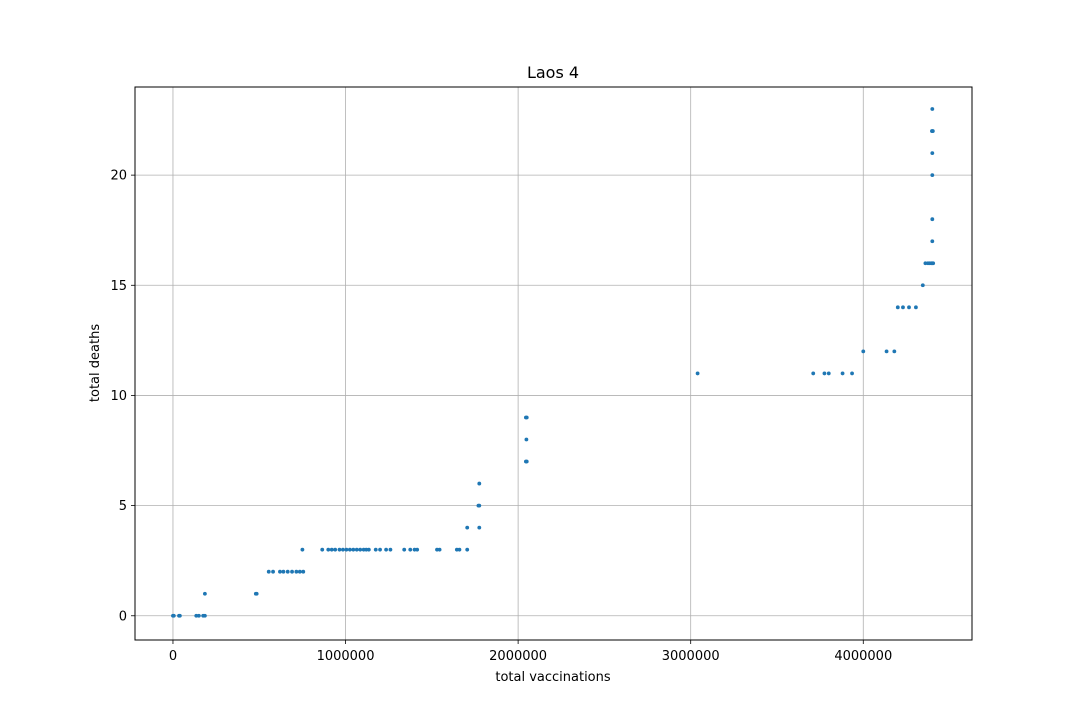 This screenshot has width=1080, height=720. Describe the element at coordinates (691, 656) in the screenshot. I see `x-tick-label: 3000000` at that location.